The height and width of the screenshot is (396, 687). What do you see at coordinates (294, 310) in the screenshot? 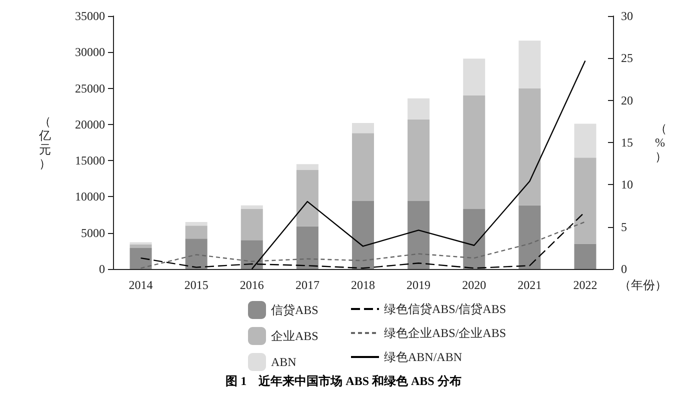
I see `legend-label: 信贷ABS` at bounding box center [294, 310].